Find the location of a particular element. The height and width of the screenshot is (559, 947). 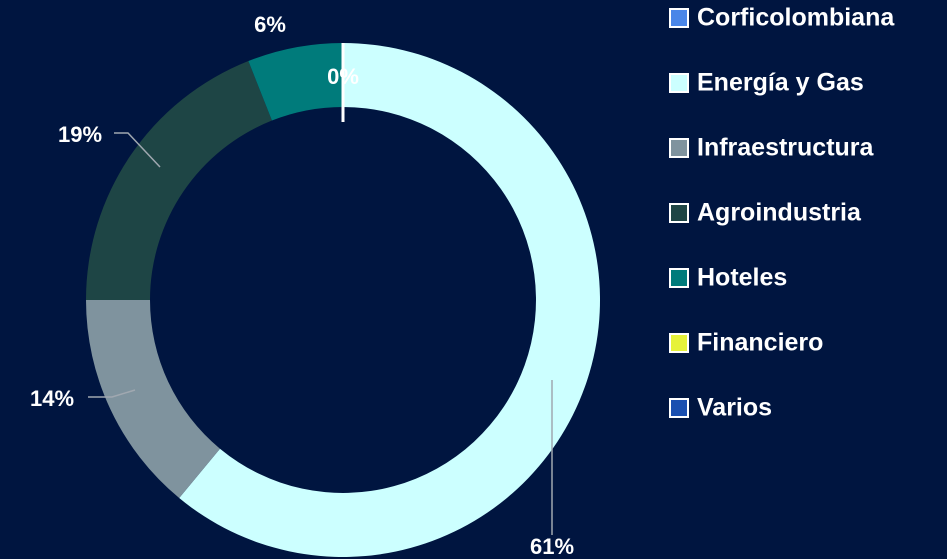

data-label: 61% is located at coordinates (552, 546).